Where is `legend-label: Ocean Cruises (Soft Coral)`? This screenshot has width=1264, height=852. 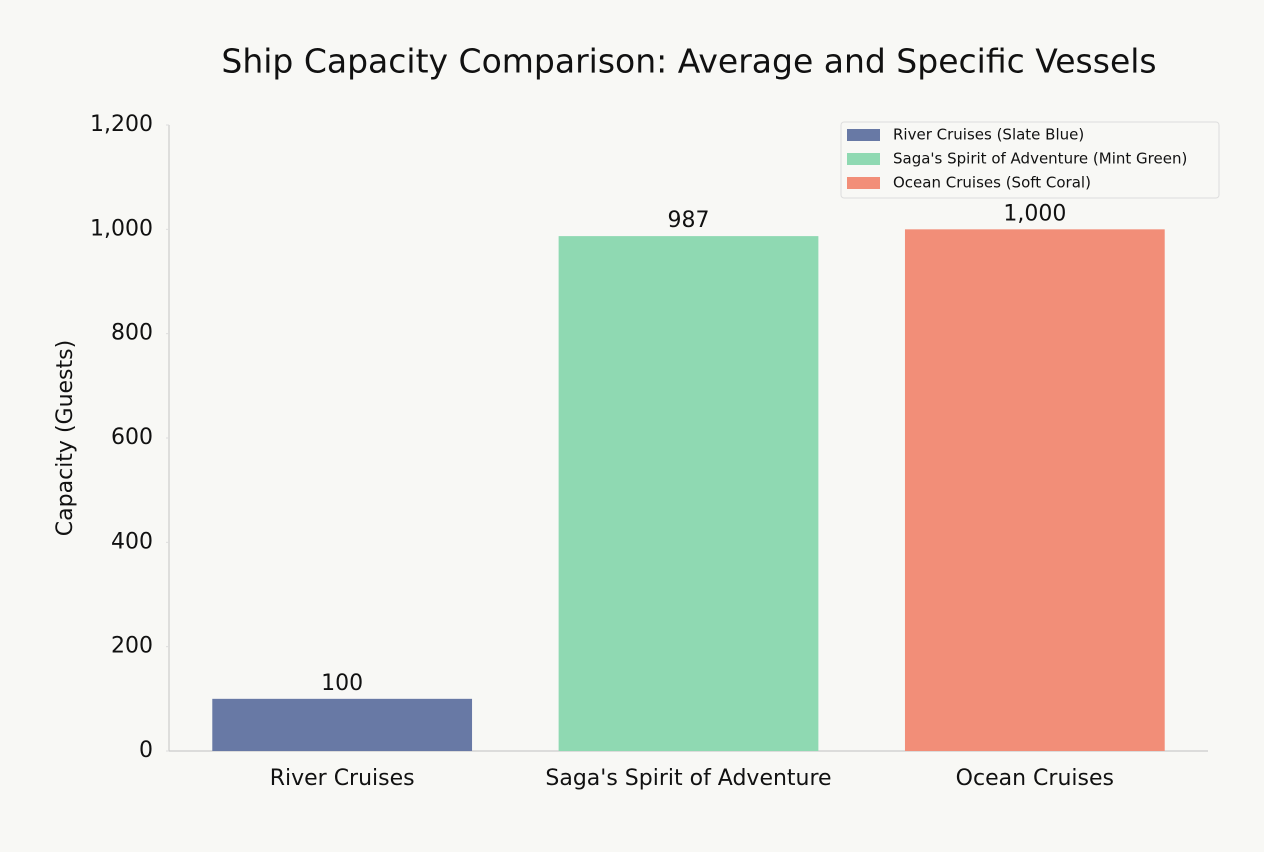
legend-label: Ocean Cruises (Soft Coral) is located at coordinates (992, 183).